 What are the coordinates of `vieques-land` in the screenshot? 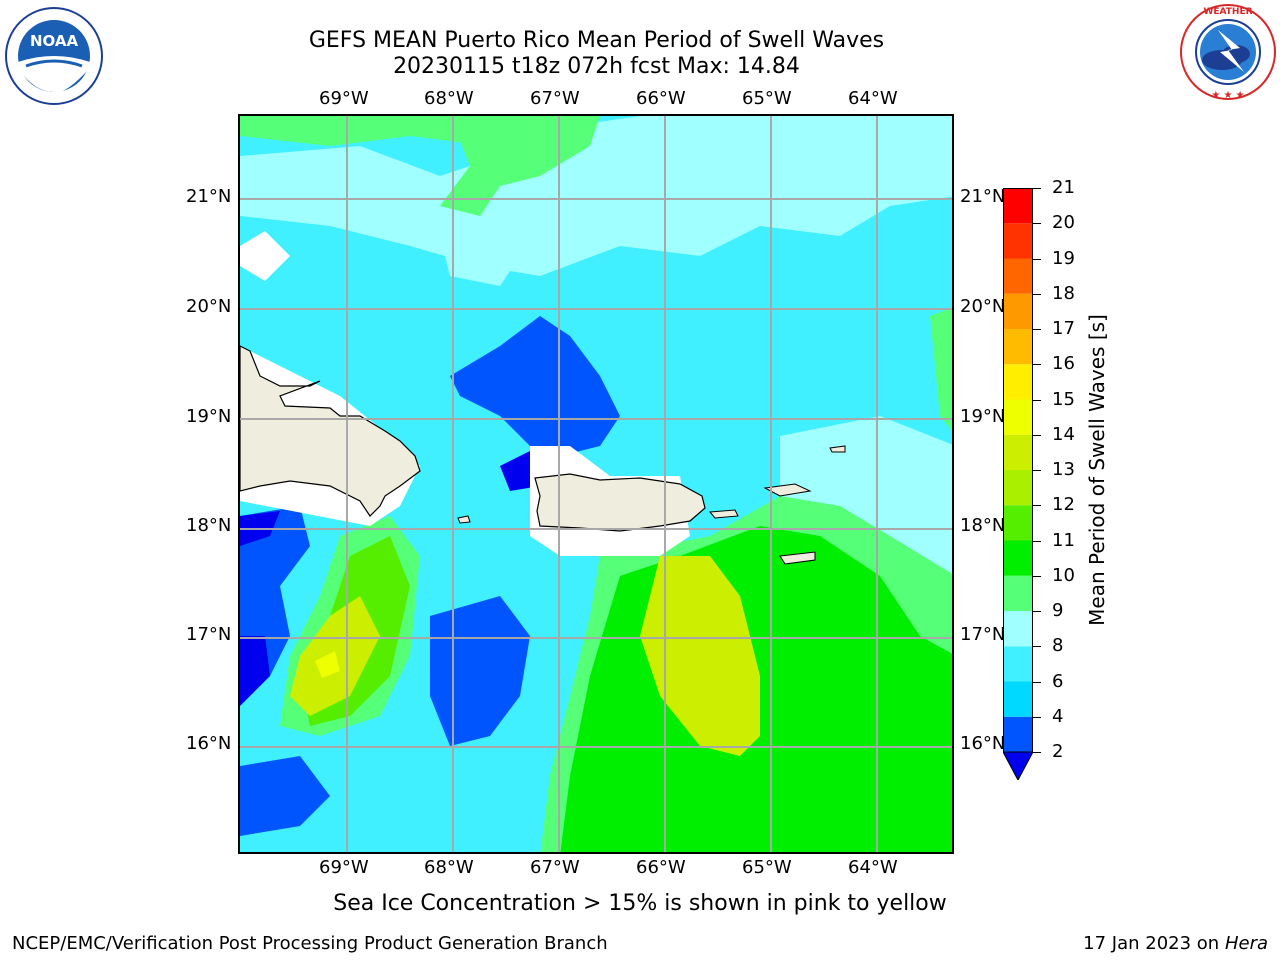 It's located at (723, 514).